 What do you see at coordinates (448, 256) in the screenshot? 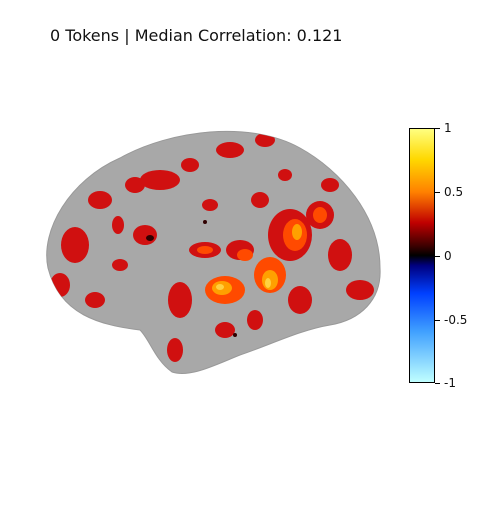
I see `colorbar-tick-label: 0` at bounding box center [448, 256].